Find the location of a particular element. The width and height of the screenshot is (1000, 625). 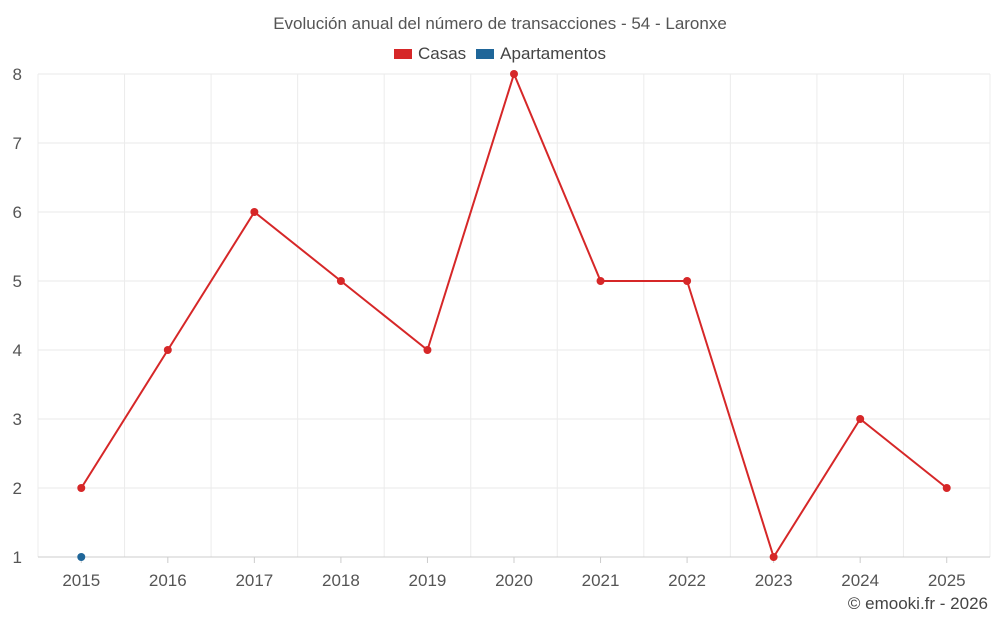

y-tick-label: 6 is located at coordinates (17, 212).